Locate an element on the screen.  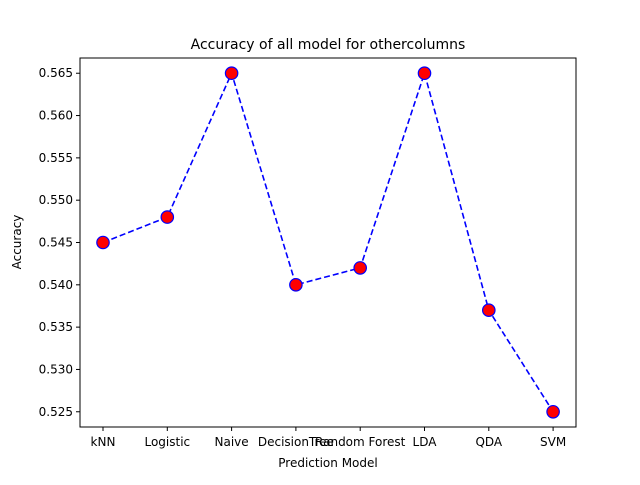
y-tick-label: 0.560 is located at coordinates (56, 116).